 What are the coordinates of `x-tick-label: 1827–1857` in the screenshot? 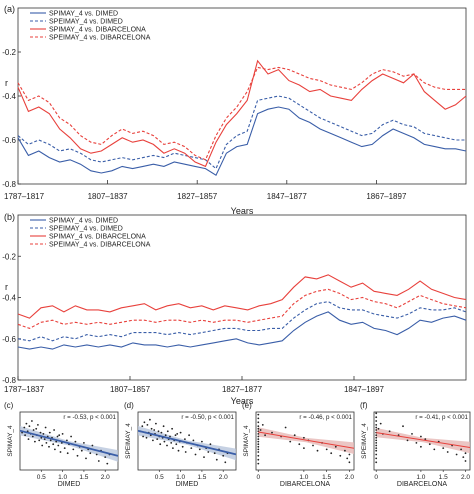 It's located at (197, 196).